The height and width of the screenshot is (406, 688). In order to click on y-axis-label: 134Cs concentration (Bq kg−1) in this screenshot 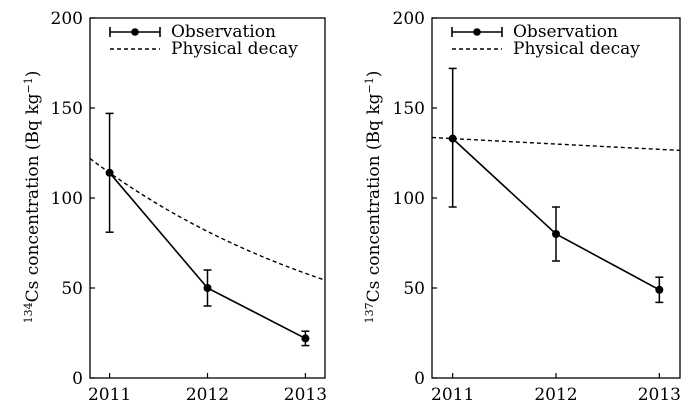, I will do `click(33, 197)`.